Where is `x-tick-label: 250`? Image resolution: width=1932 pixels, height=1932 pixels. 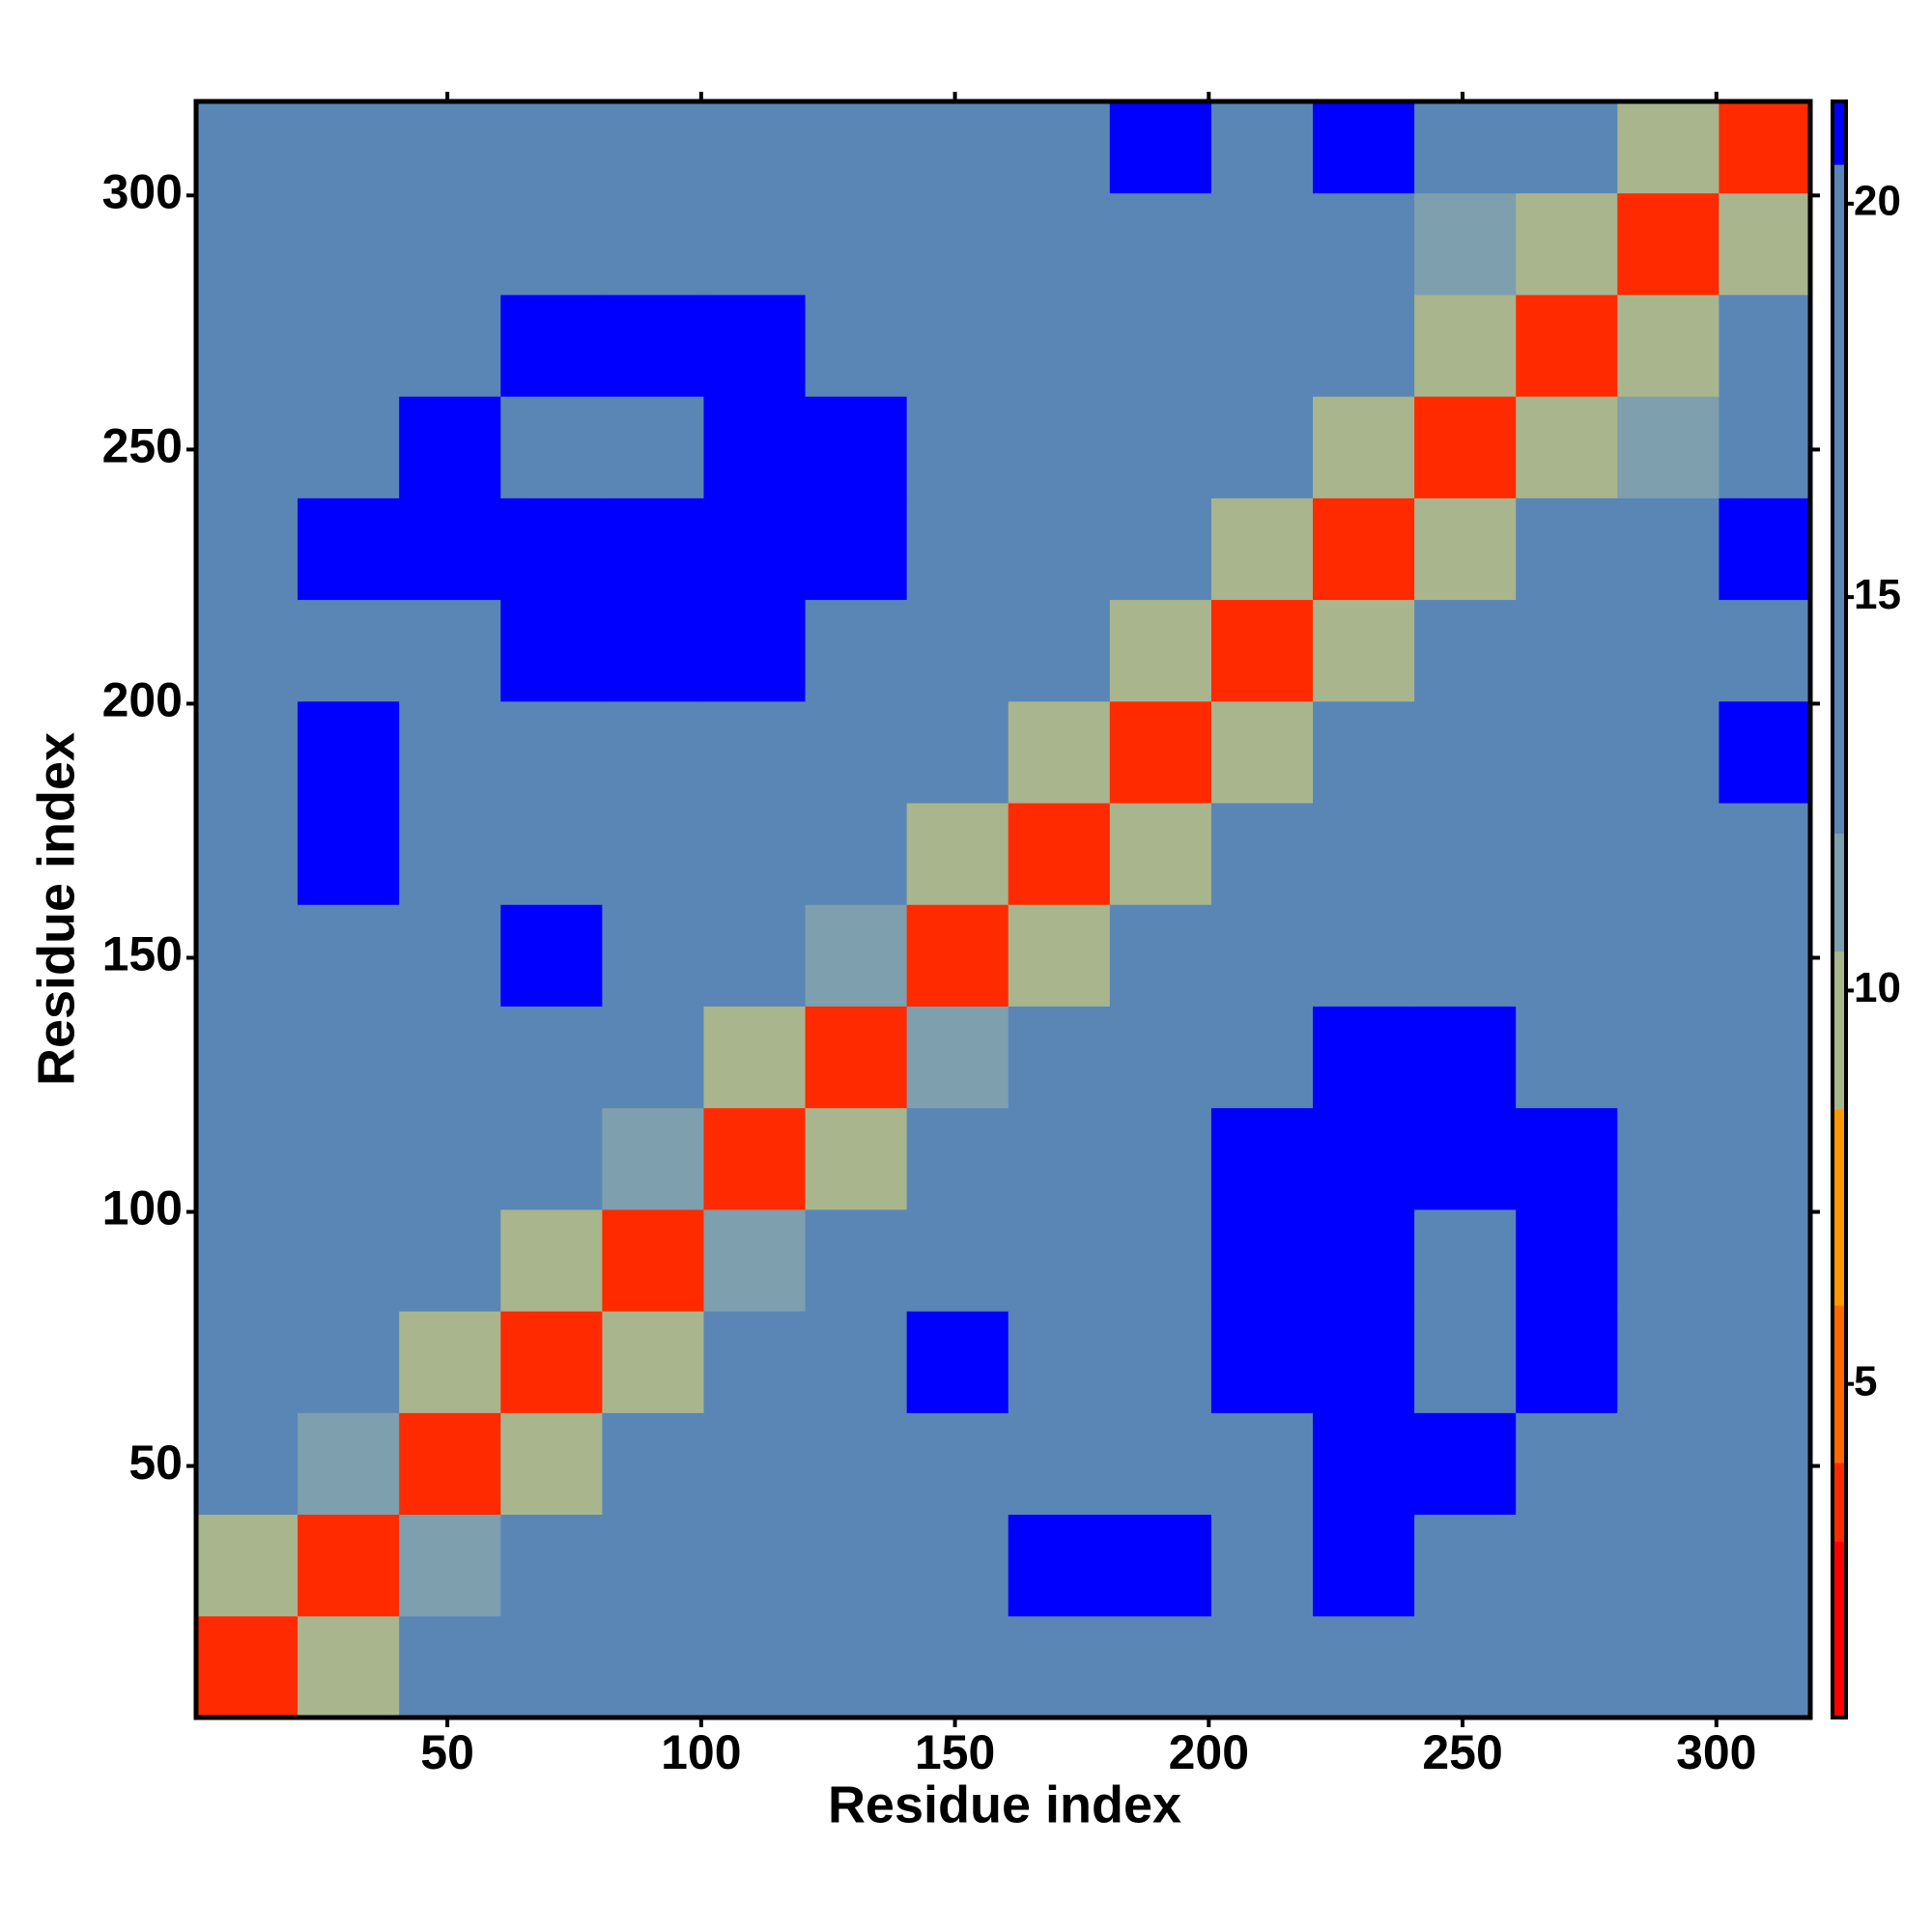 x-tick-label: 250 is located at coordinates (1462, 1752).